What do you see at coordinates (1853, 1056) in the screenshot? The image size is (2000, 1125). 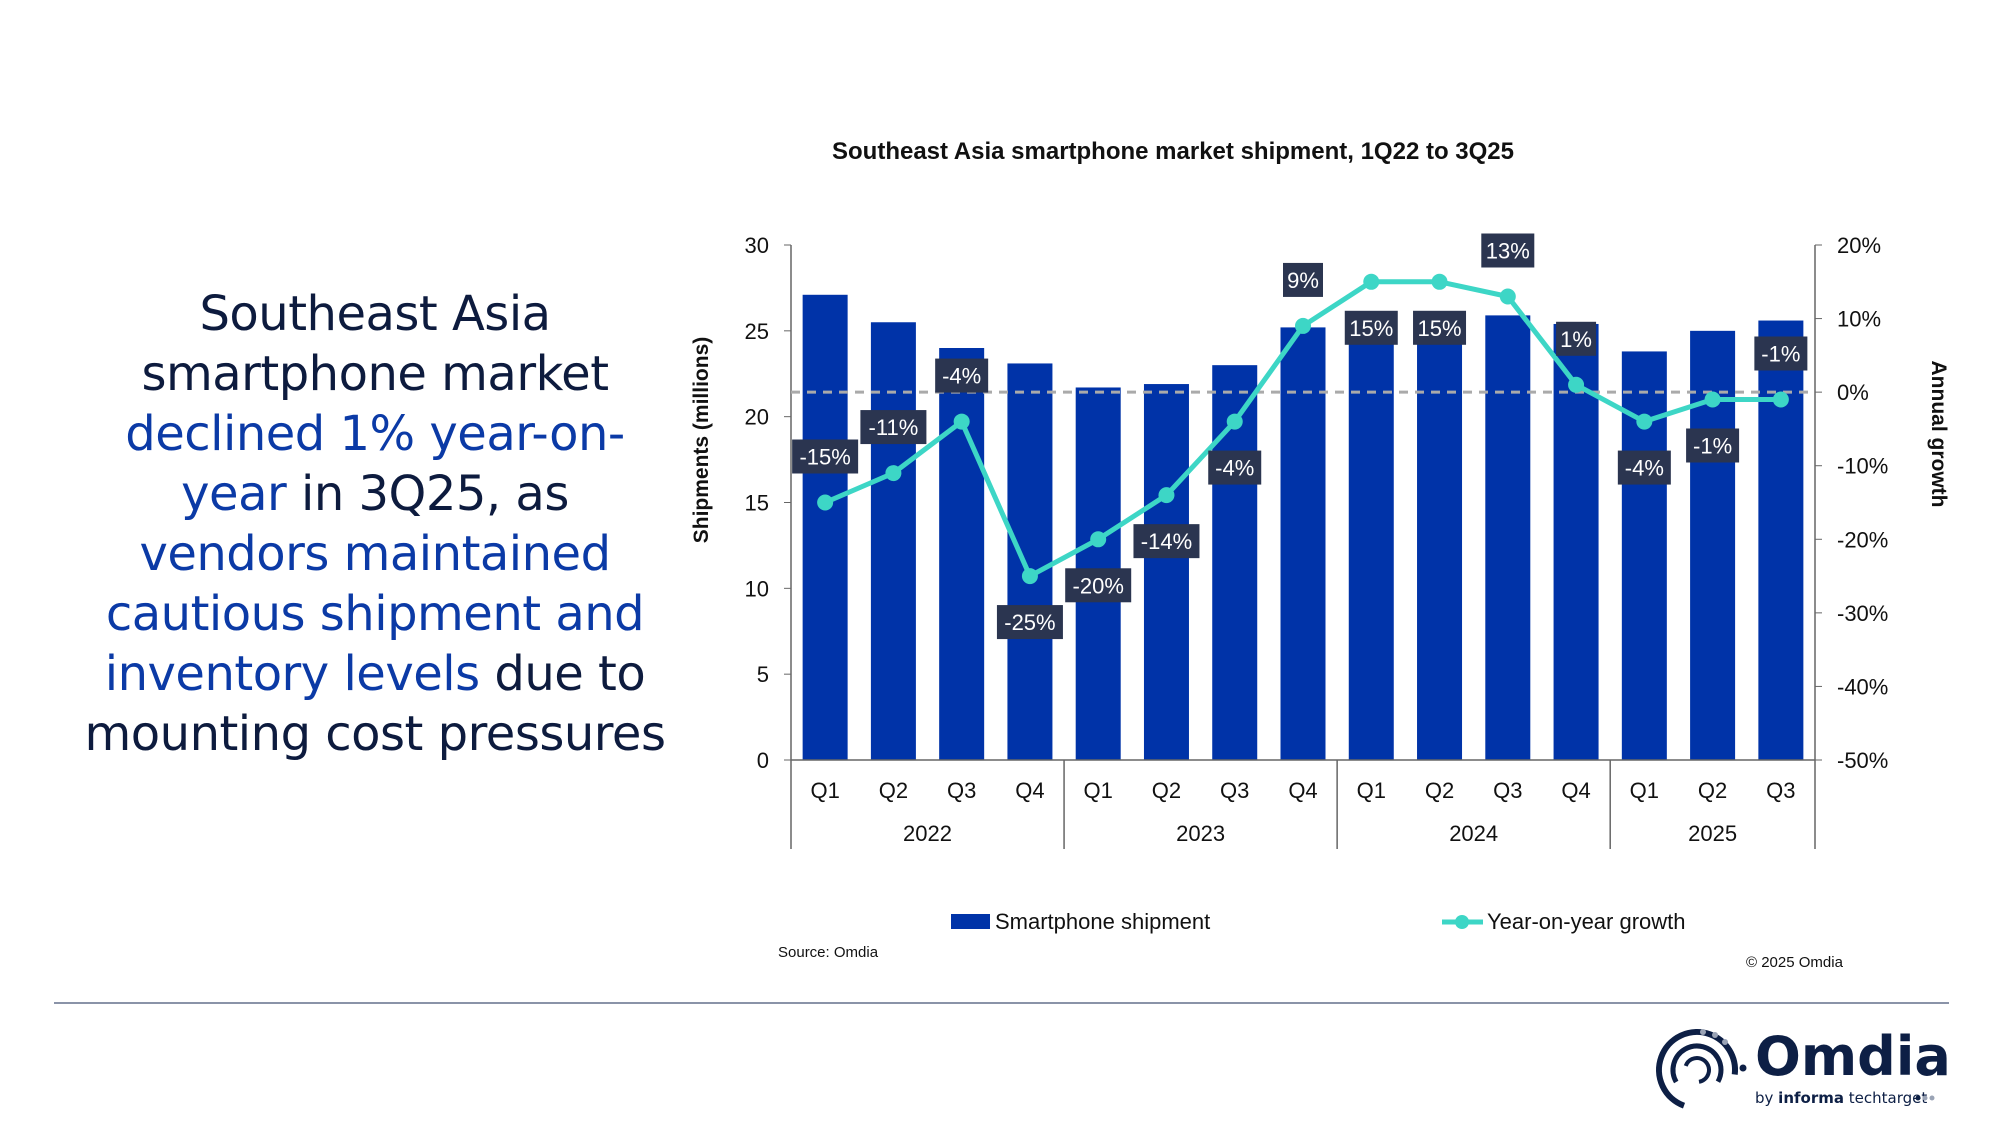 I see `svg-text: Omdia` at bounding box center [1853, 1056].